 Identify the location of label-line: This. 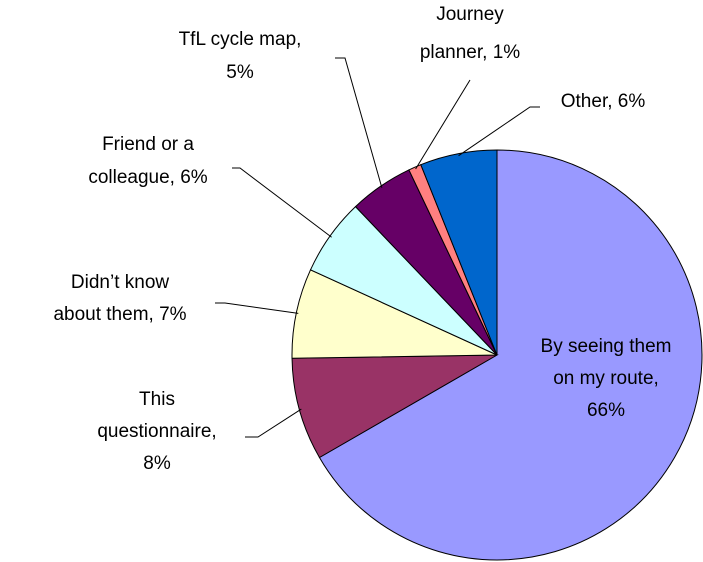
(157, 399).